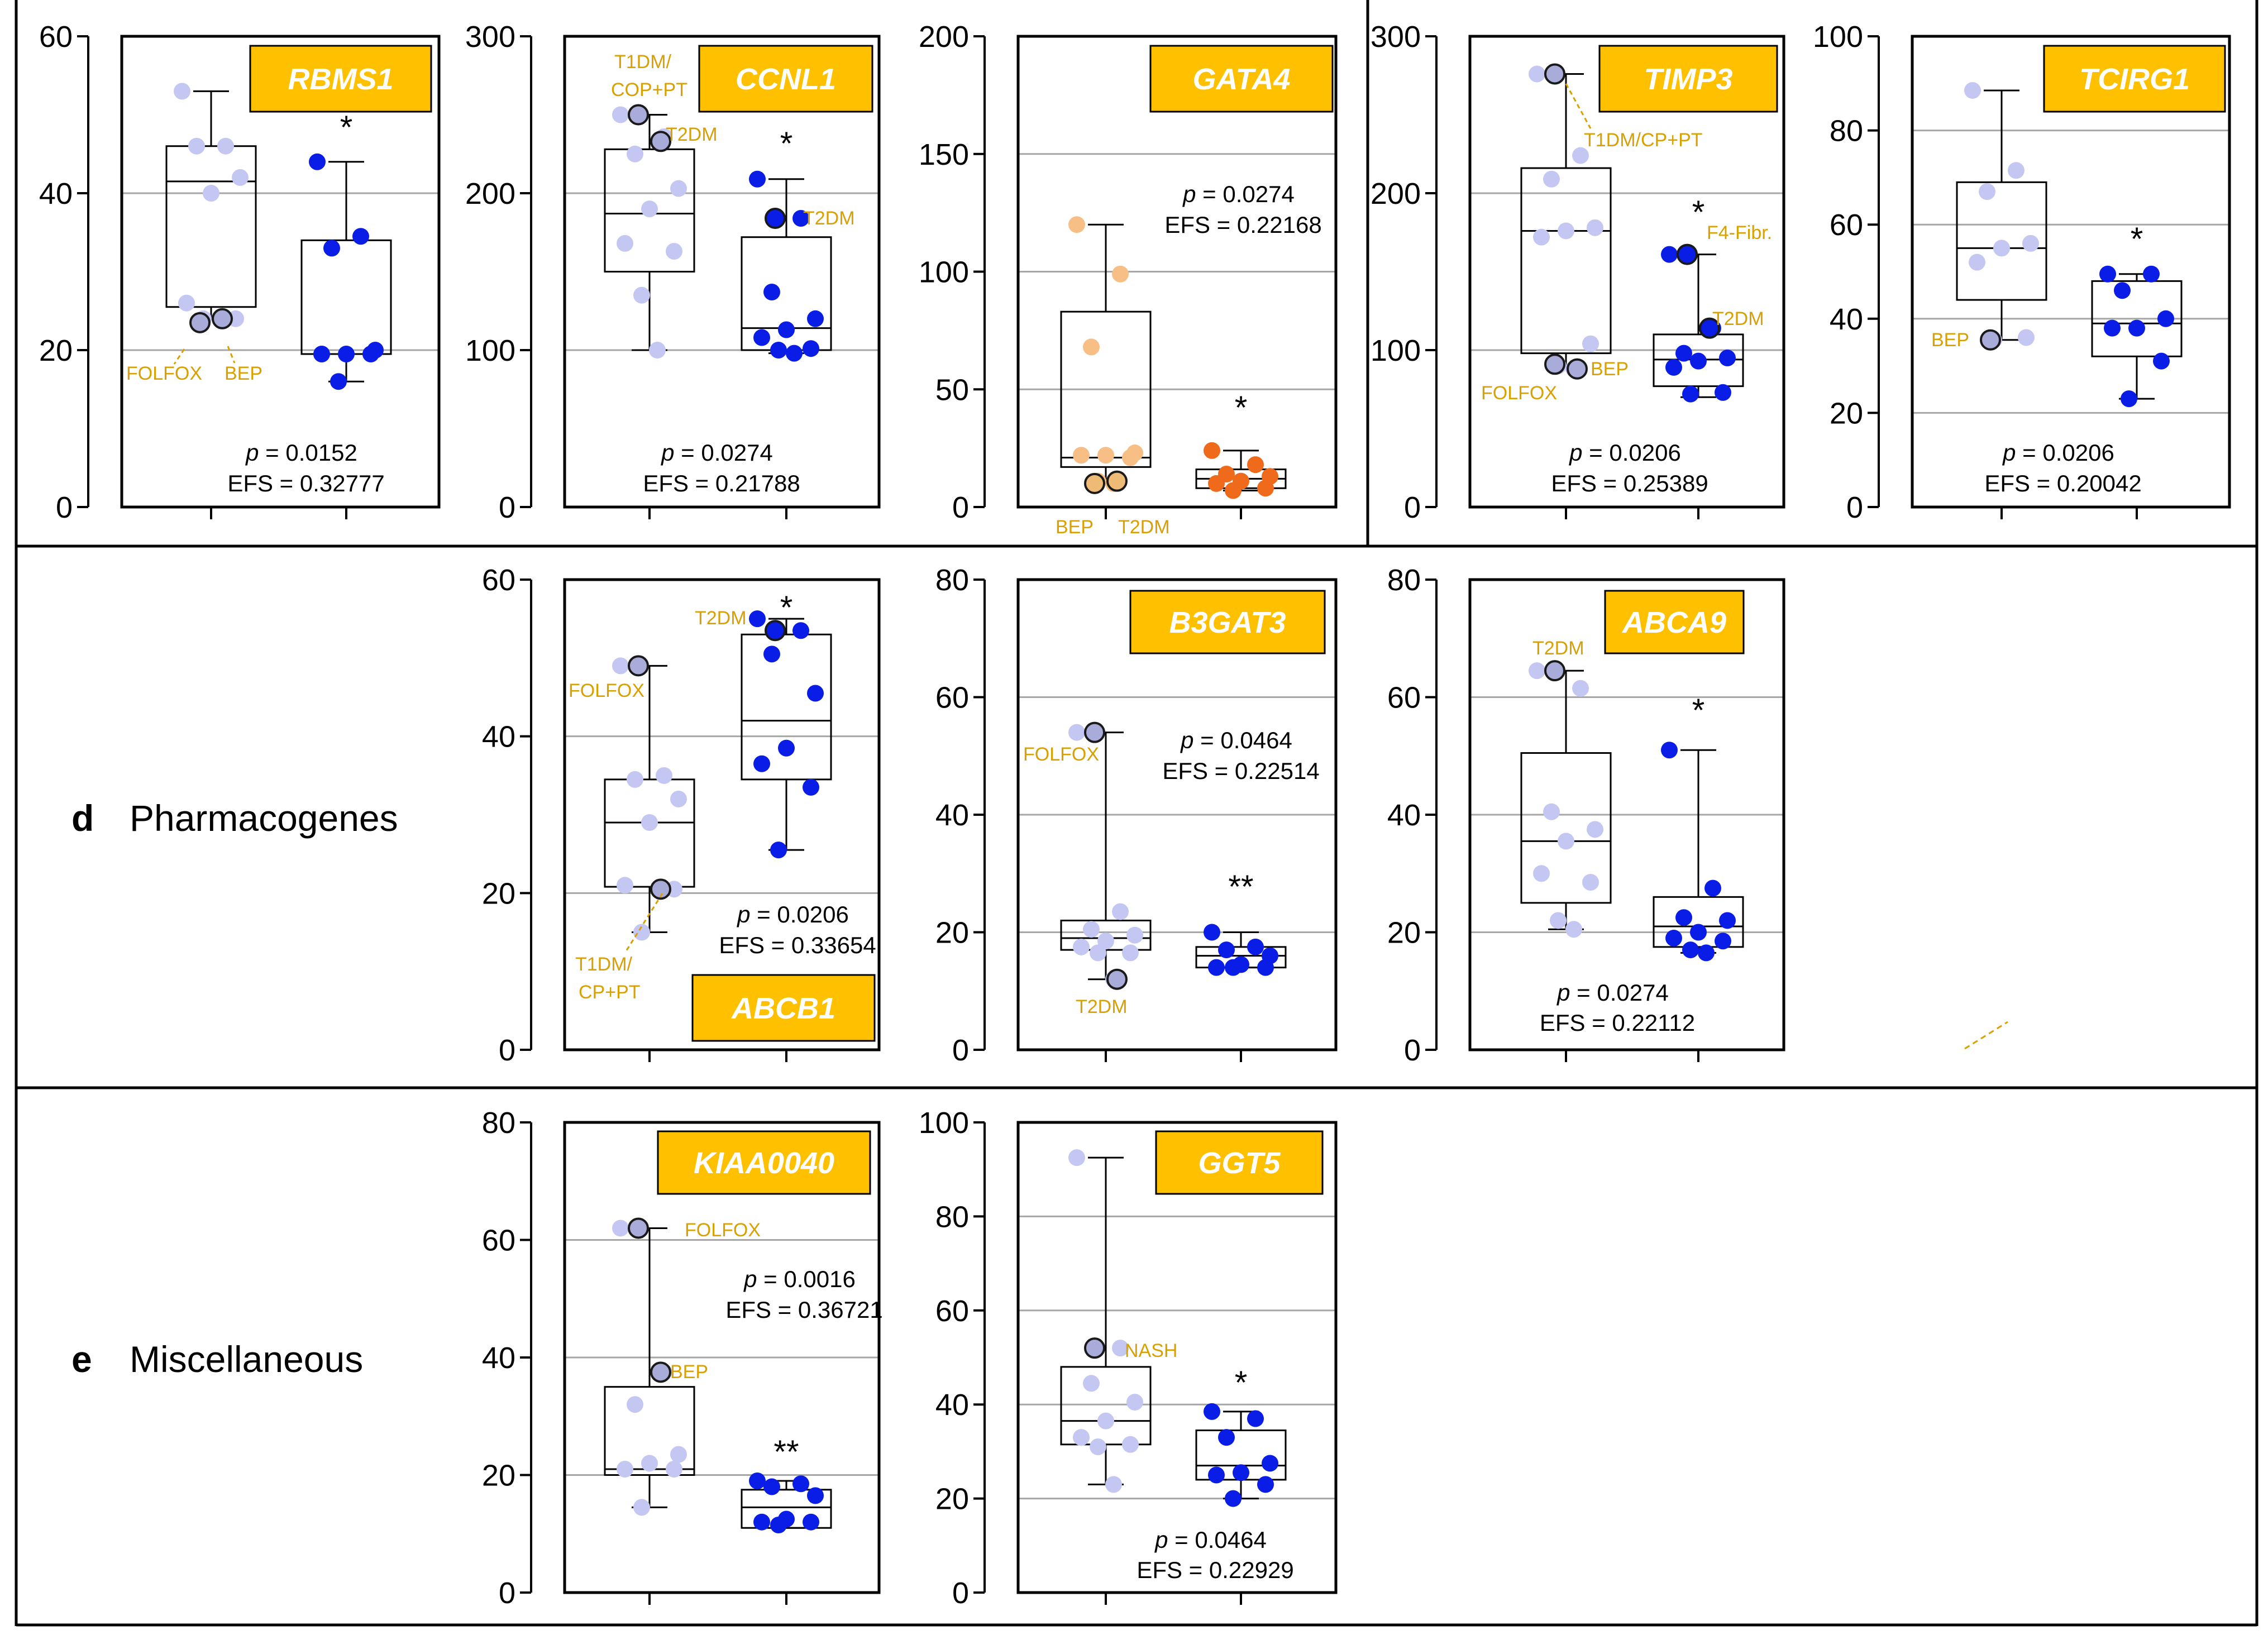 This screenshot has width=2268, height=1635. What do you see at coordinates (1151, 1351) in the screenshot?
I see `ggt5-annotation-nash: NASH` at bounding box center [1151, 1351].